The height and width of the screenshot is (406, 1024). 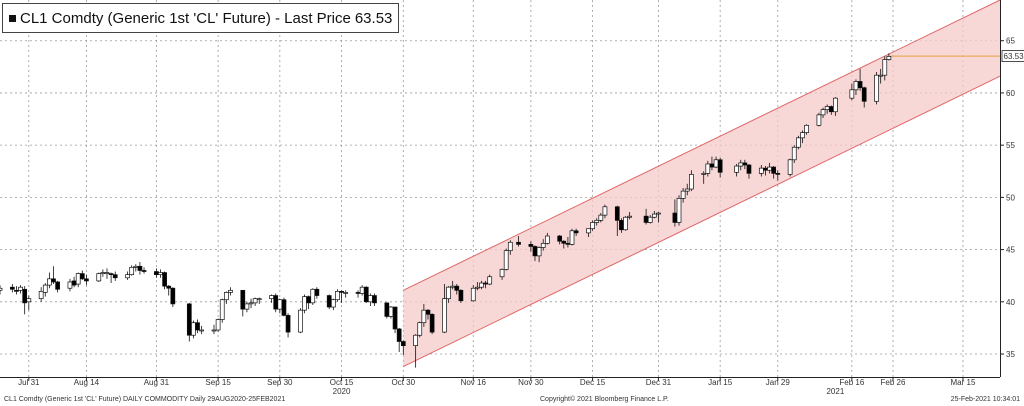 I want to click on y-axis-ticks: 35 40 45 50 55 60 65, so click(x=1007, y=198).